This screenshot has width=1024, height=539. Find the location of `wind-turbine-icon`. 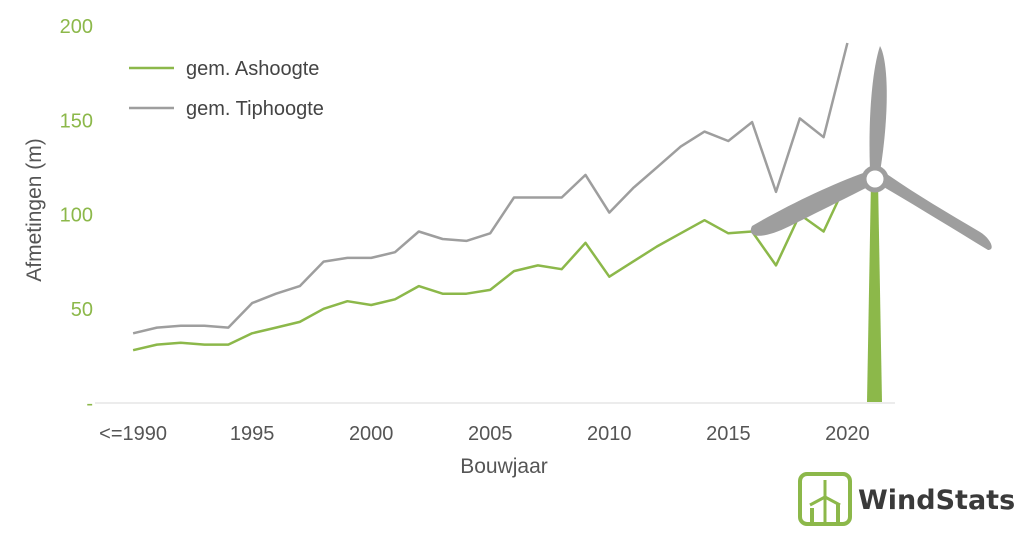

wind-turbine-icon is located at coordinates (825, 501).